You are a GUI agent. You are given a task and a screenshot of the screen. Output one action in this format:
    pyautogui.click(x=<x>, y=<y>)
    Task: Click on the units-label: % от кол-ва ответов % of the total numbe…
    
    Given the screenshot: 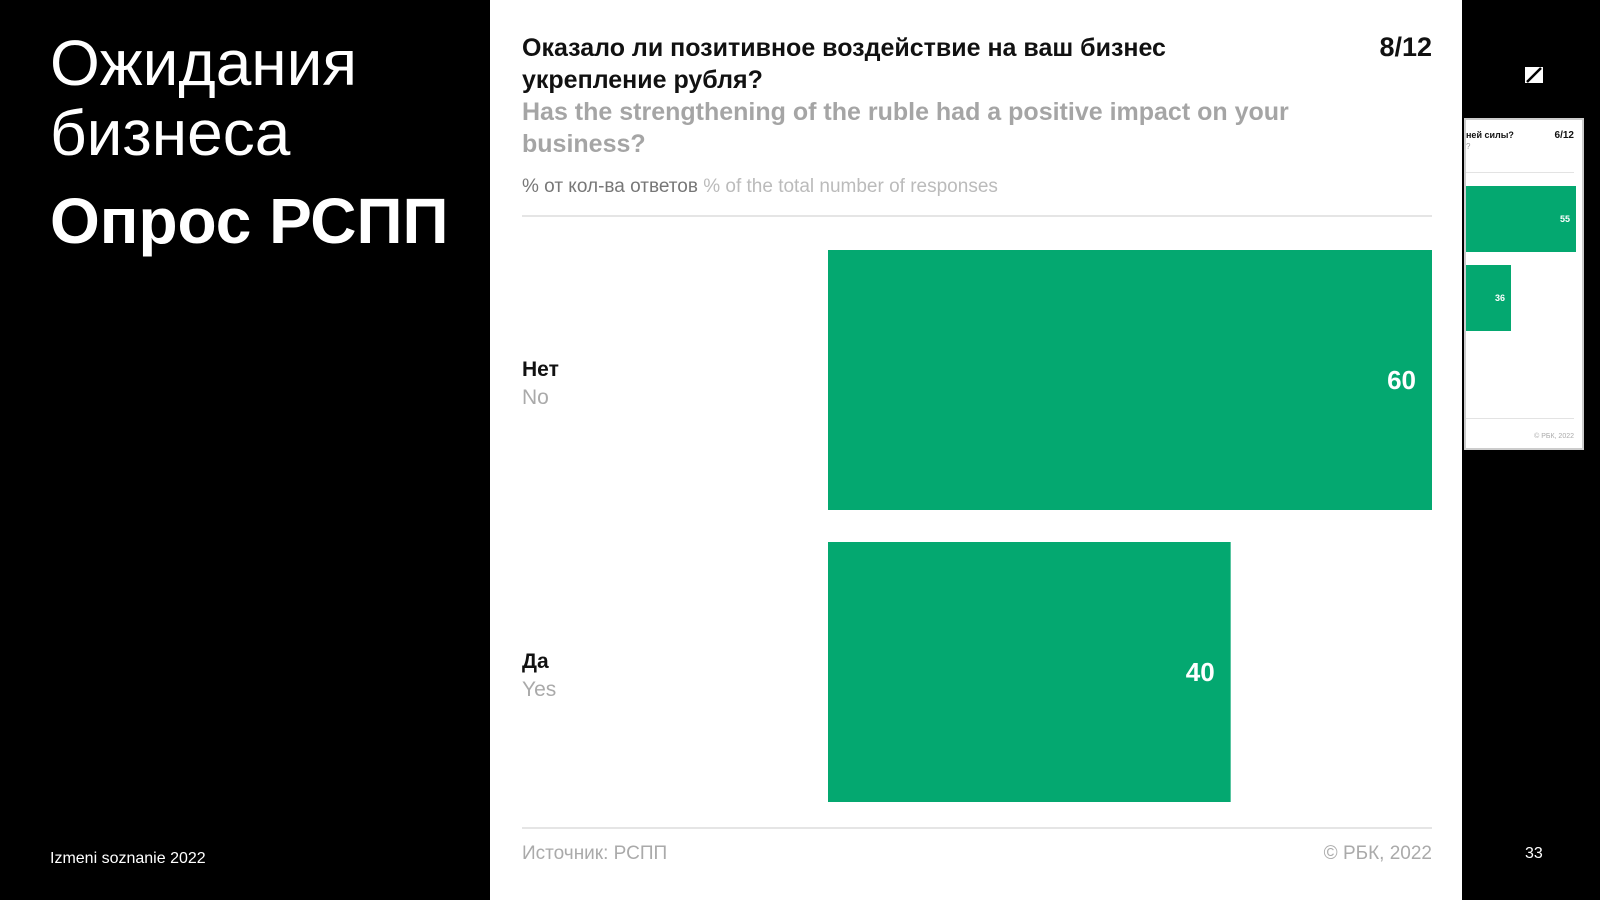 What is the action you would take?
    pyautogui.click(x=760, y=187)
    